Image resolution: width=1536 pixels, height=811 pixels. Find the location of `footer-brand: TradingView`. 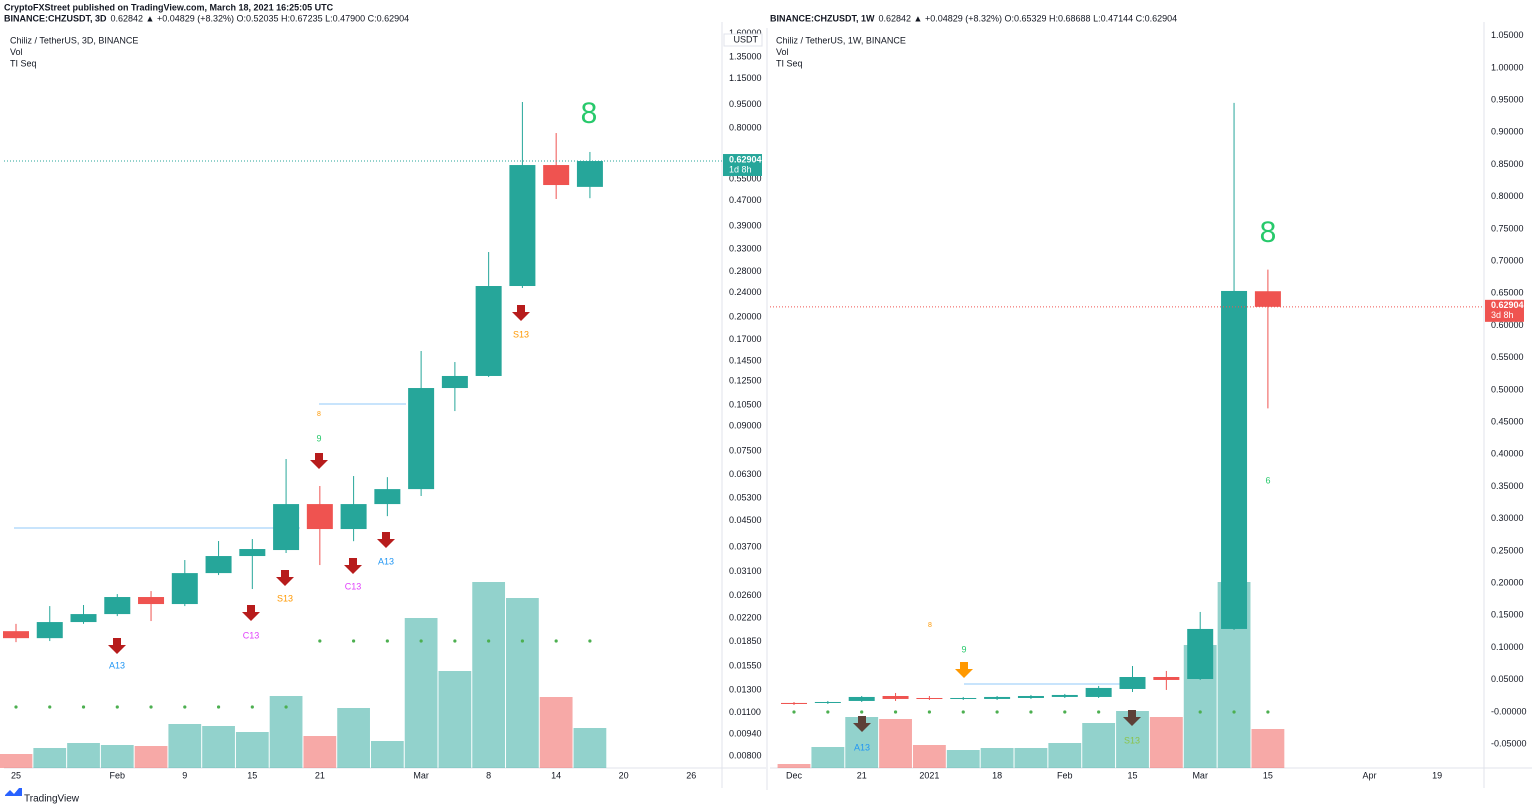

footer-brand: TradingView is located at coordinates (52, 799).